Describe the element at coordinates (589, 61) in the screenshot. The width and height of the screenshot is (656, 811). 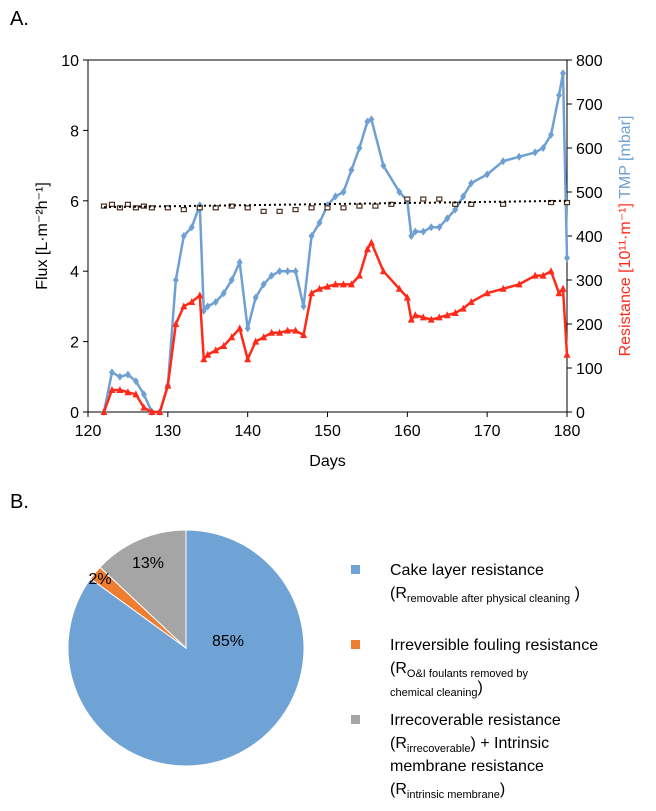
I see `y2-tick-label: 800` at that location.